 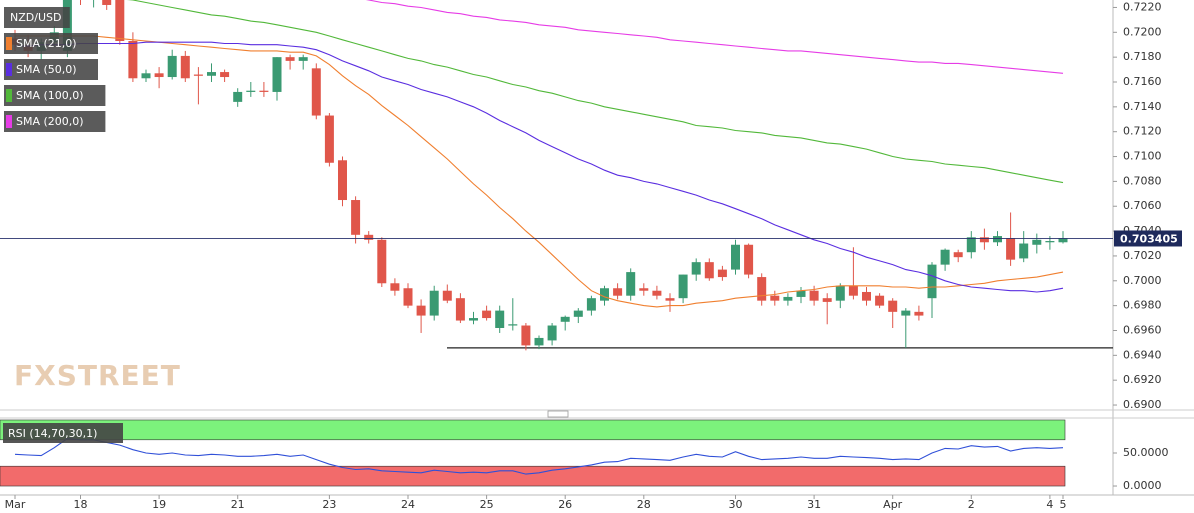 What do you see at coordinates (1142, 329) in the screenshot?
I see `y-tick-label: 0.6960` at bounding box center [1142, 329].